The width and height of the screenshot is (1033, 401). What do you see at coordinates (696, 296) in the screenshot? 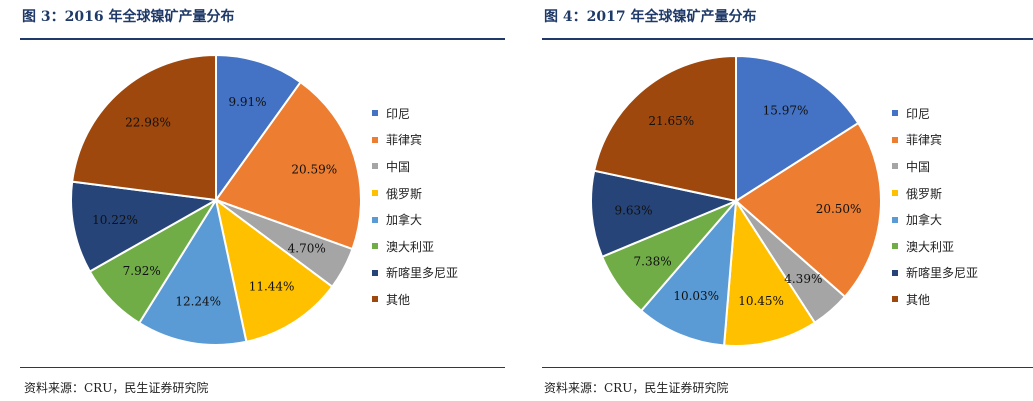
I see `slice-value-label: 10.03%` at bounding box center [696, 296].